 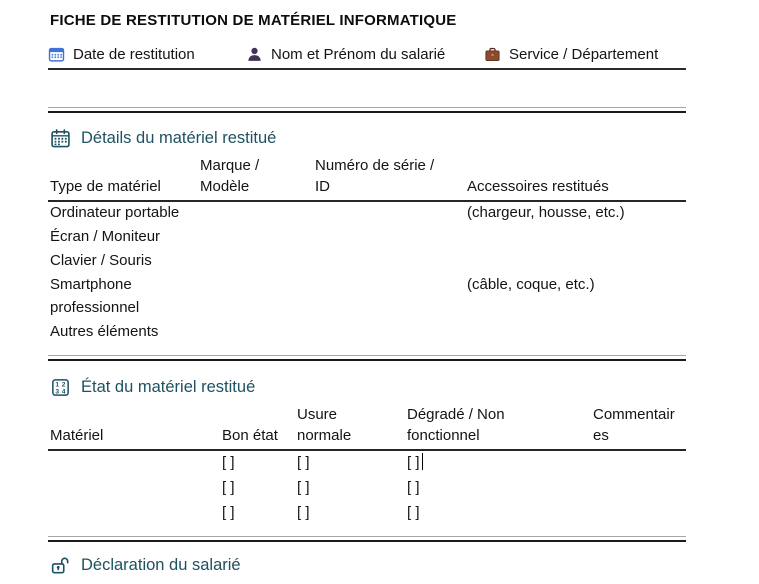 I want to click on section-etat-heading: 1 2 3 4 État du matériel restitué, so click(x=152, y=387).